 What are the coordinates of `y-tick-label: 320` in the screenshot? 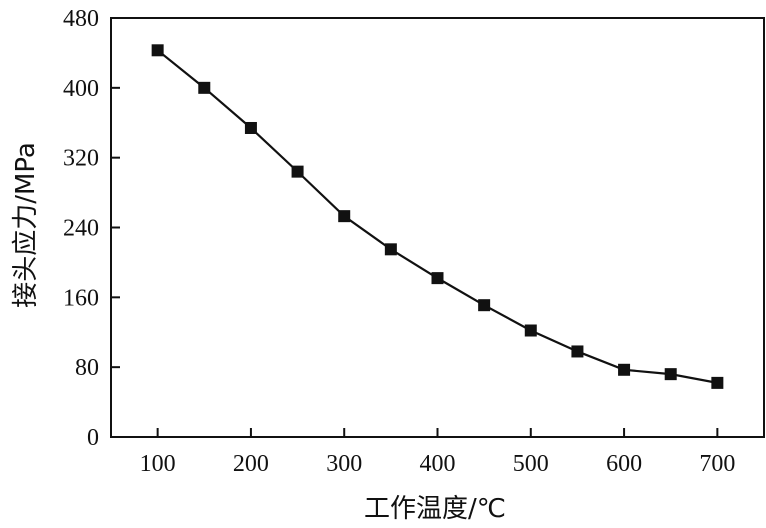 It's located at (81, 159).